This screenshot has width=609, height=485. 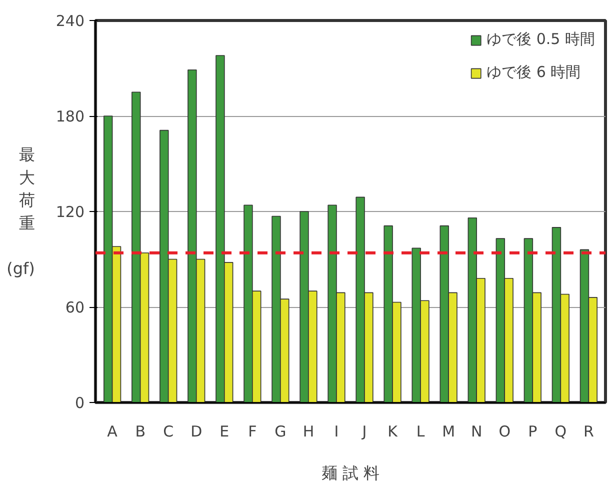 What do you see at coordinates (476, 431) in the screenshot?
I see `x-tick-label: N` at bounding box center [476, 431].